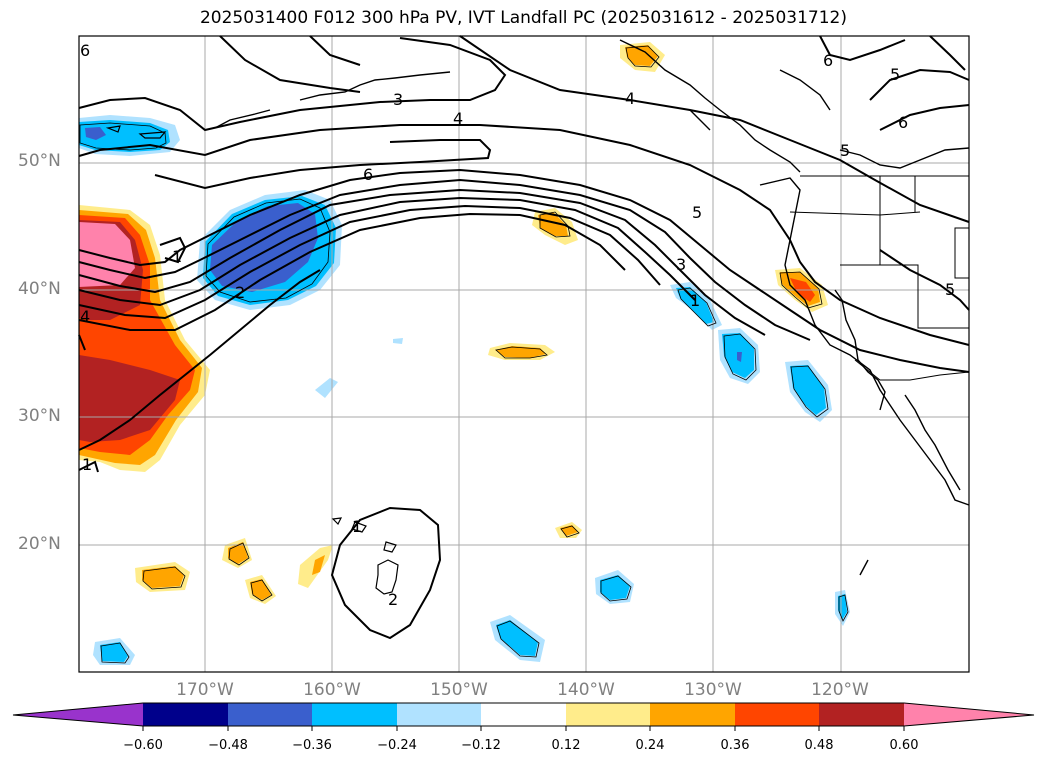 The image size is (1047, 765). Describe the element at coordinates (228, 745) in the screenshot. I see `colorbar-tick-label: −0.48` at that location.